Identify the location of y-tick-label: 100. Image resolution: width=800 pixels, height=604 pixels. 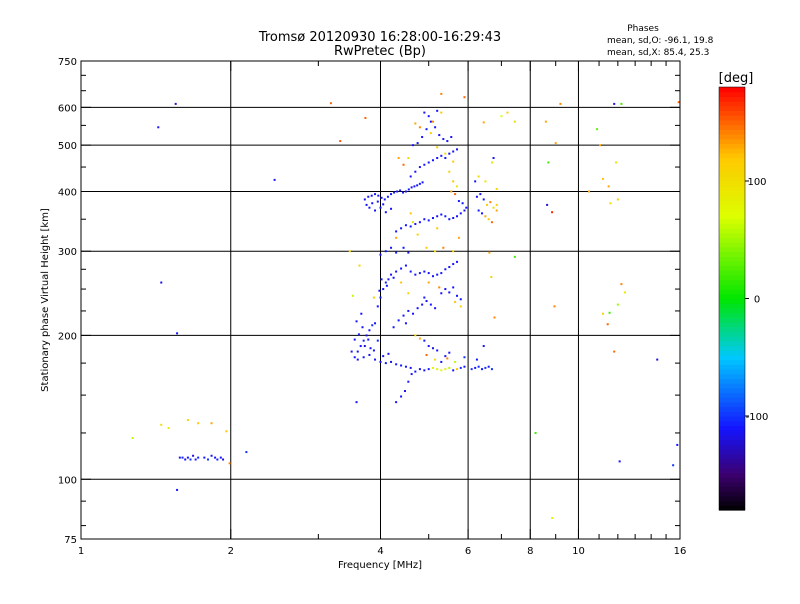
(67, 480).